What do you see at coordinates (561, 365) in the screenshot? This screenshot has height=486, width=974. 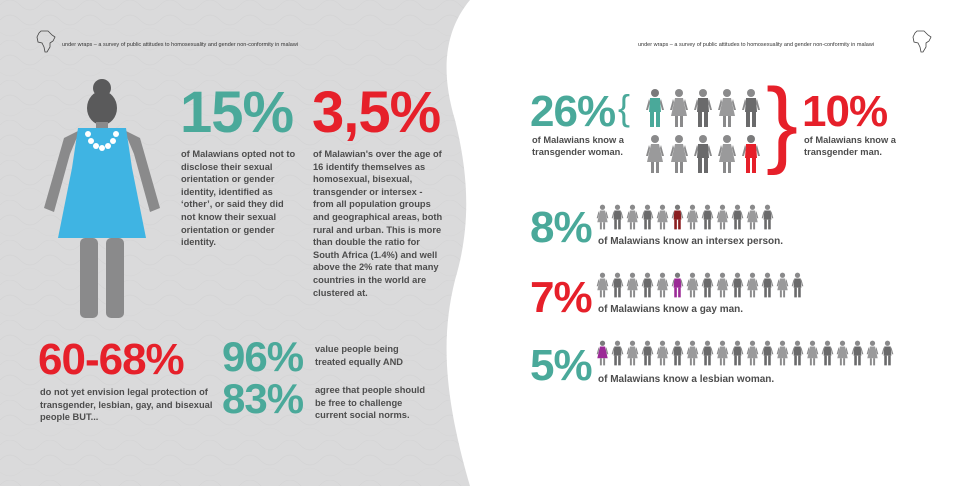 I see `stat-5-value: 5%` at bounding box center [561, 365].